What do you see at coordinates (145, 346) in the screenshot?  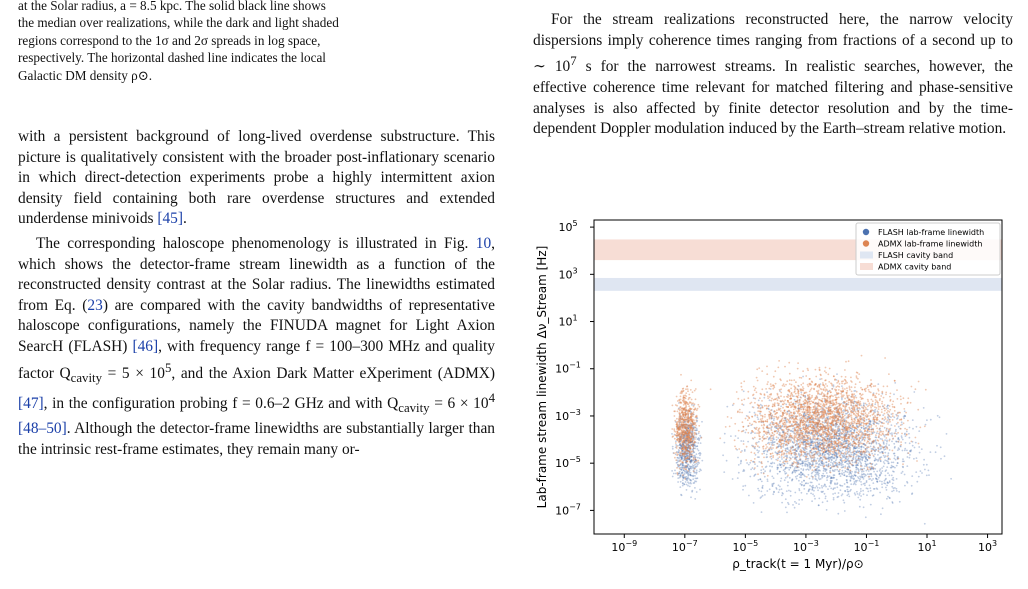 I see `citation-link: [46]` at bounding box center [145, 346].